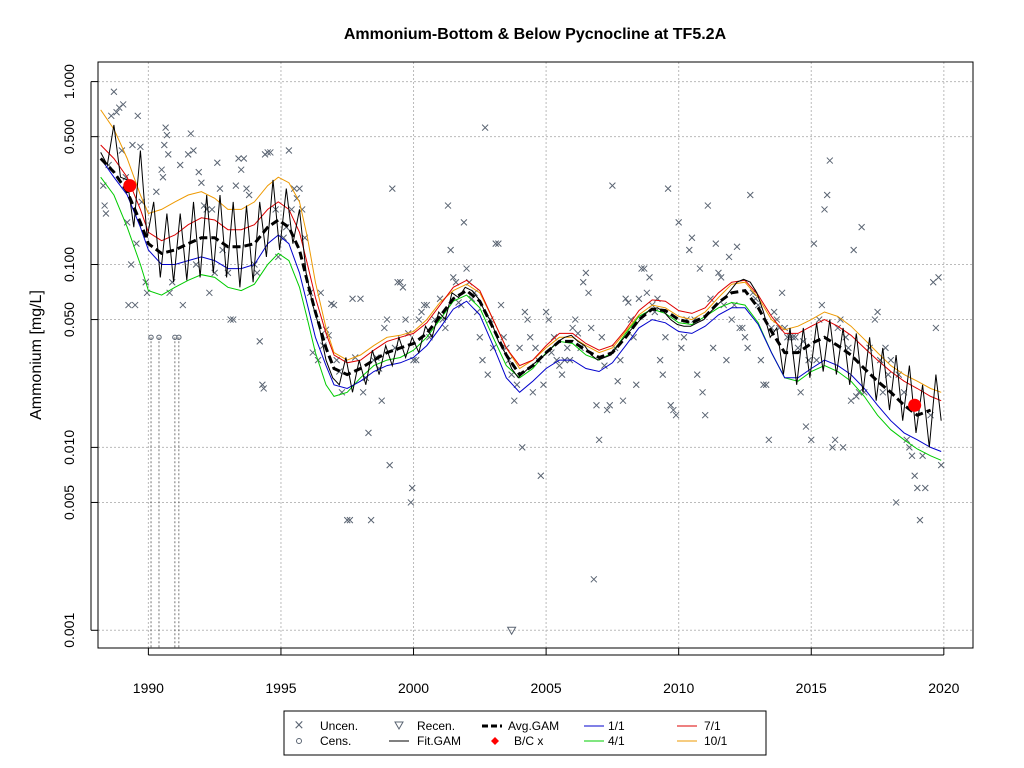  Describe the element at coordinates (436, 726) in the screenshot. I see `legend-label-recen: Recen.` at that location.